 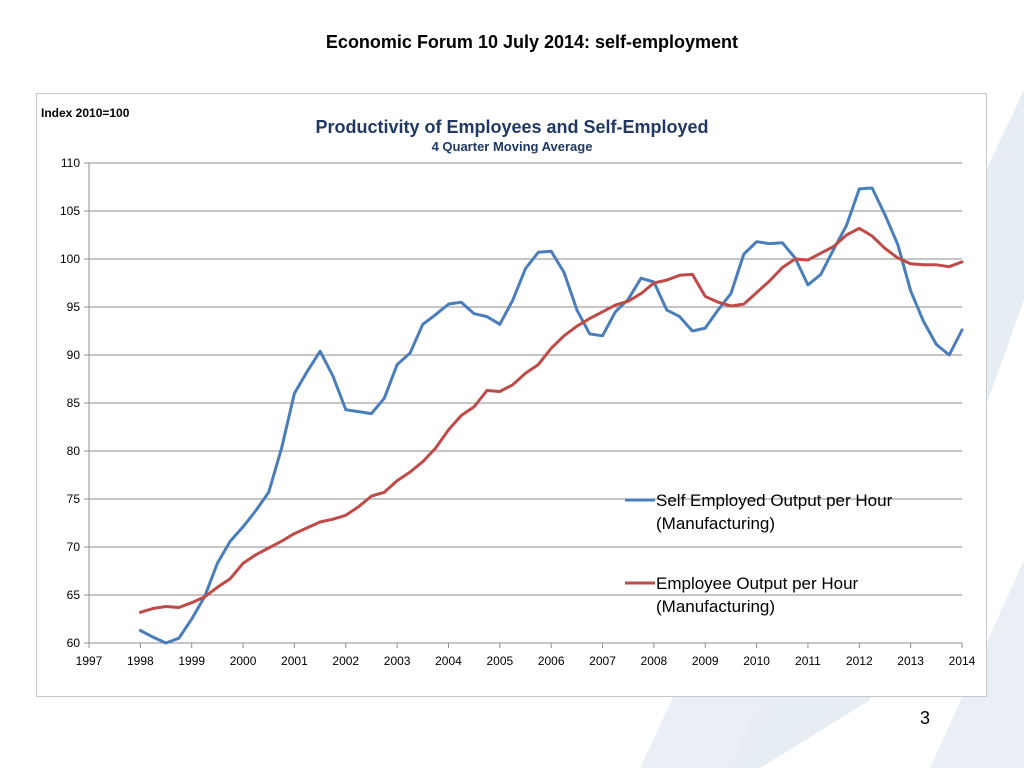 What do you see at coordinates (345, 661) in the screenshot?
I see `x-tick-label: 2002` at bounding box center [345, 661].